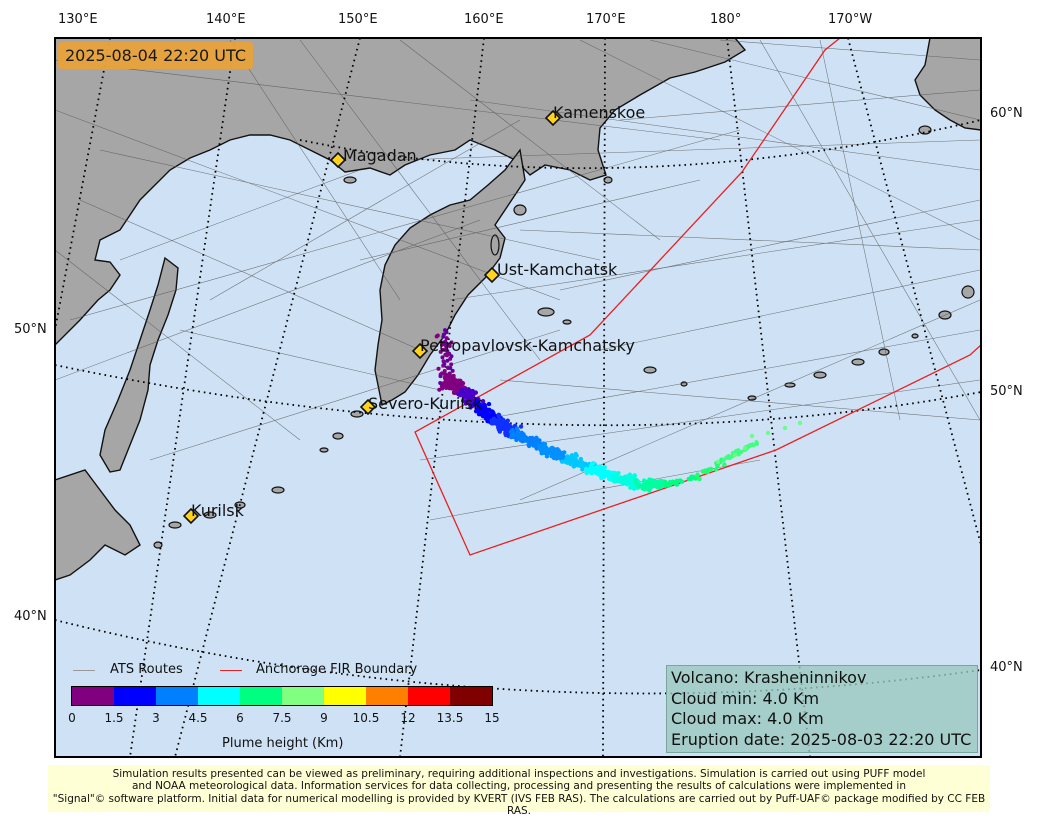 The width and height of the screenshot is (1037, 823). What do you see at coordinates (550, 272) in the screenshot?
I see `city-marker: Ust-Kamchatsk` at bounding box center [550, 272].